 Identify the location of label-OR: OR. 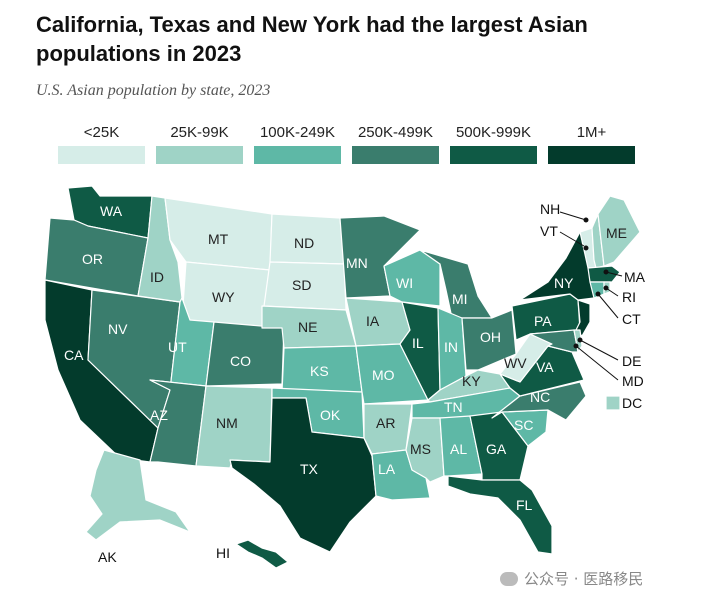
(92, 259).